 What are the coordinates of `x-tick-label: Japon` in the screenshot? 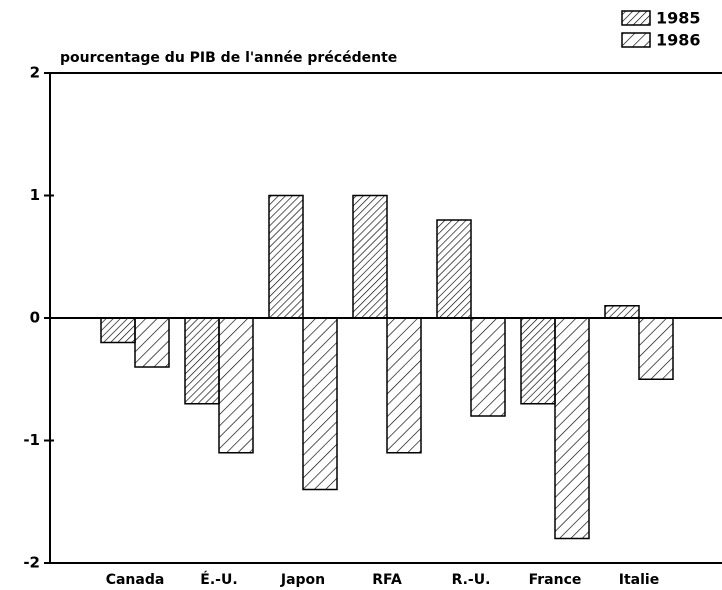 It's located at (302, 580).